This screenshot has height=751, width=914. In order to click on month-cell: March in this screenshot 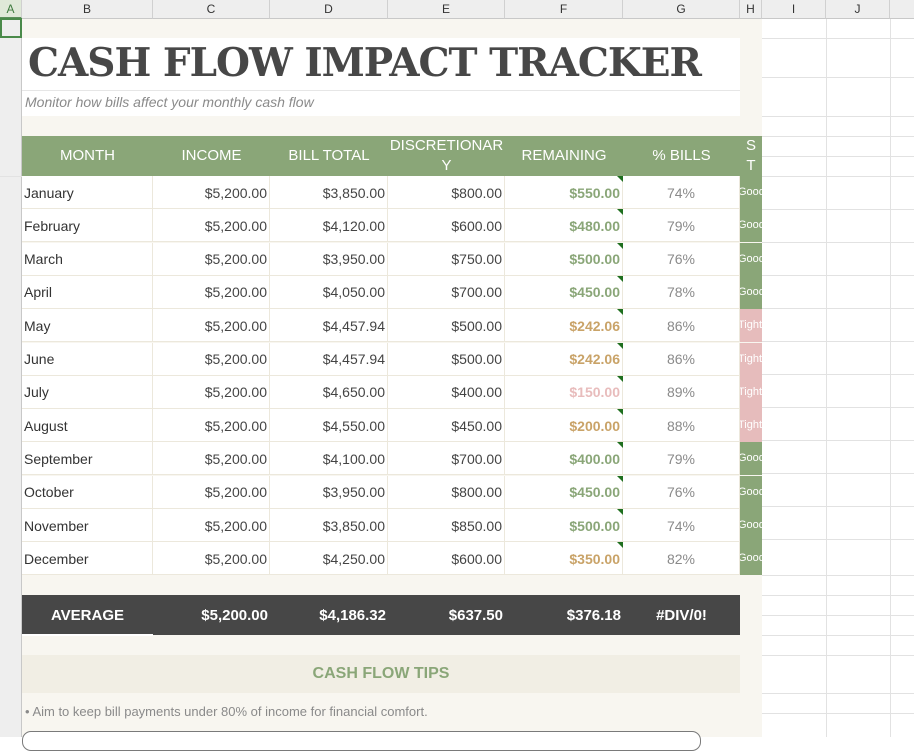, I will do `click(87, 259)`.